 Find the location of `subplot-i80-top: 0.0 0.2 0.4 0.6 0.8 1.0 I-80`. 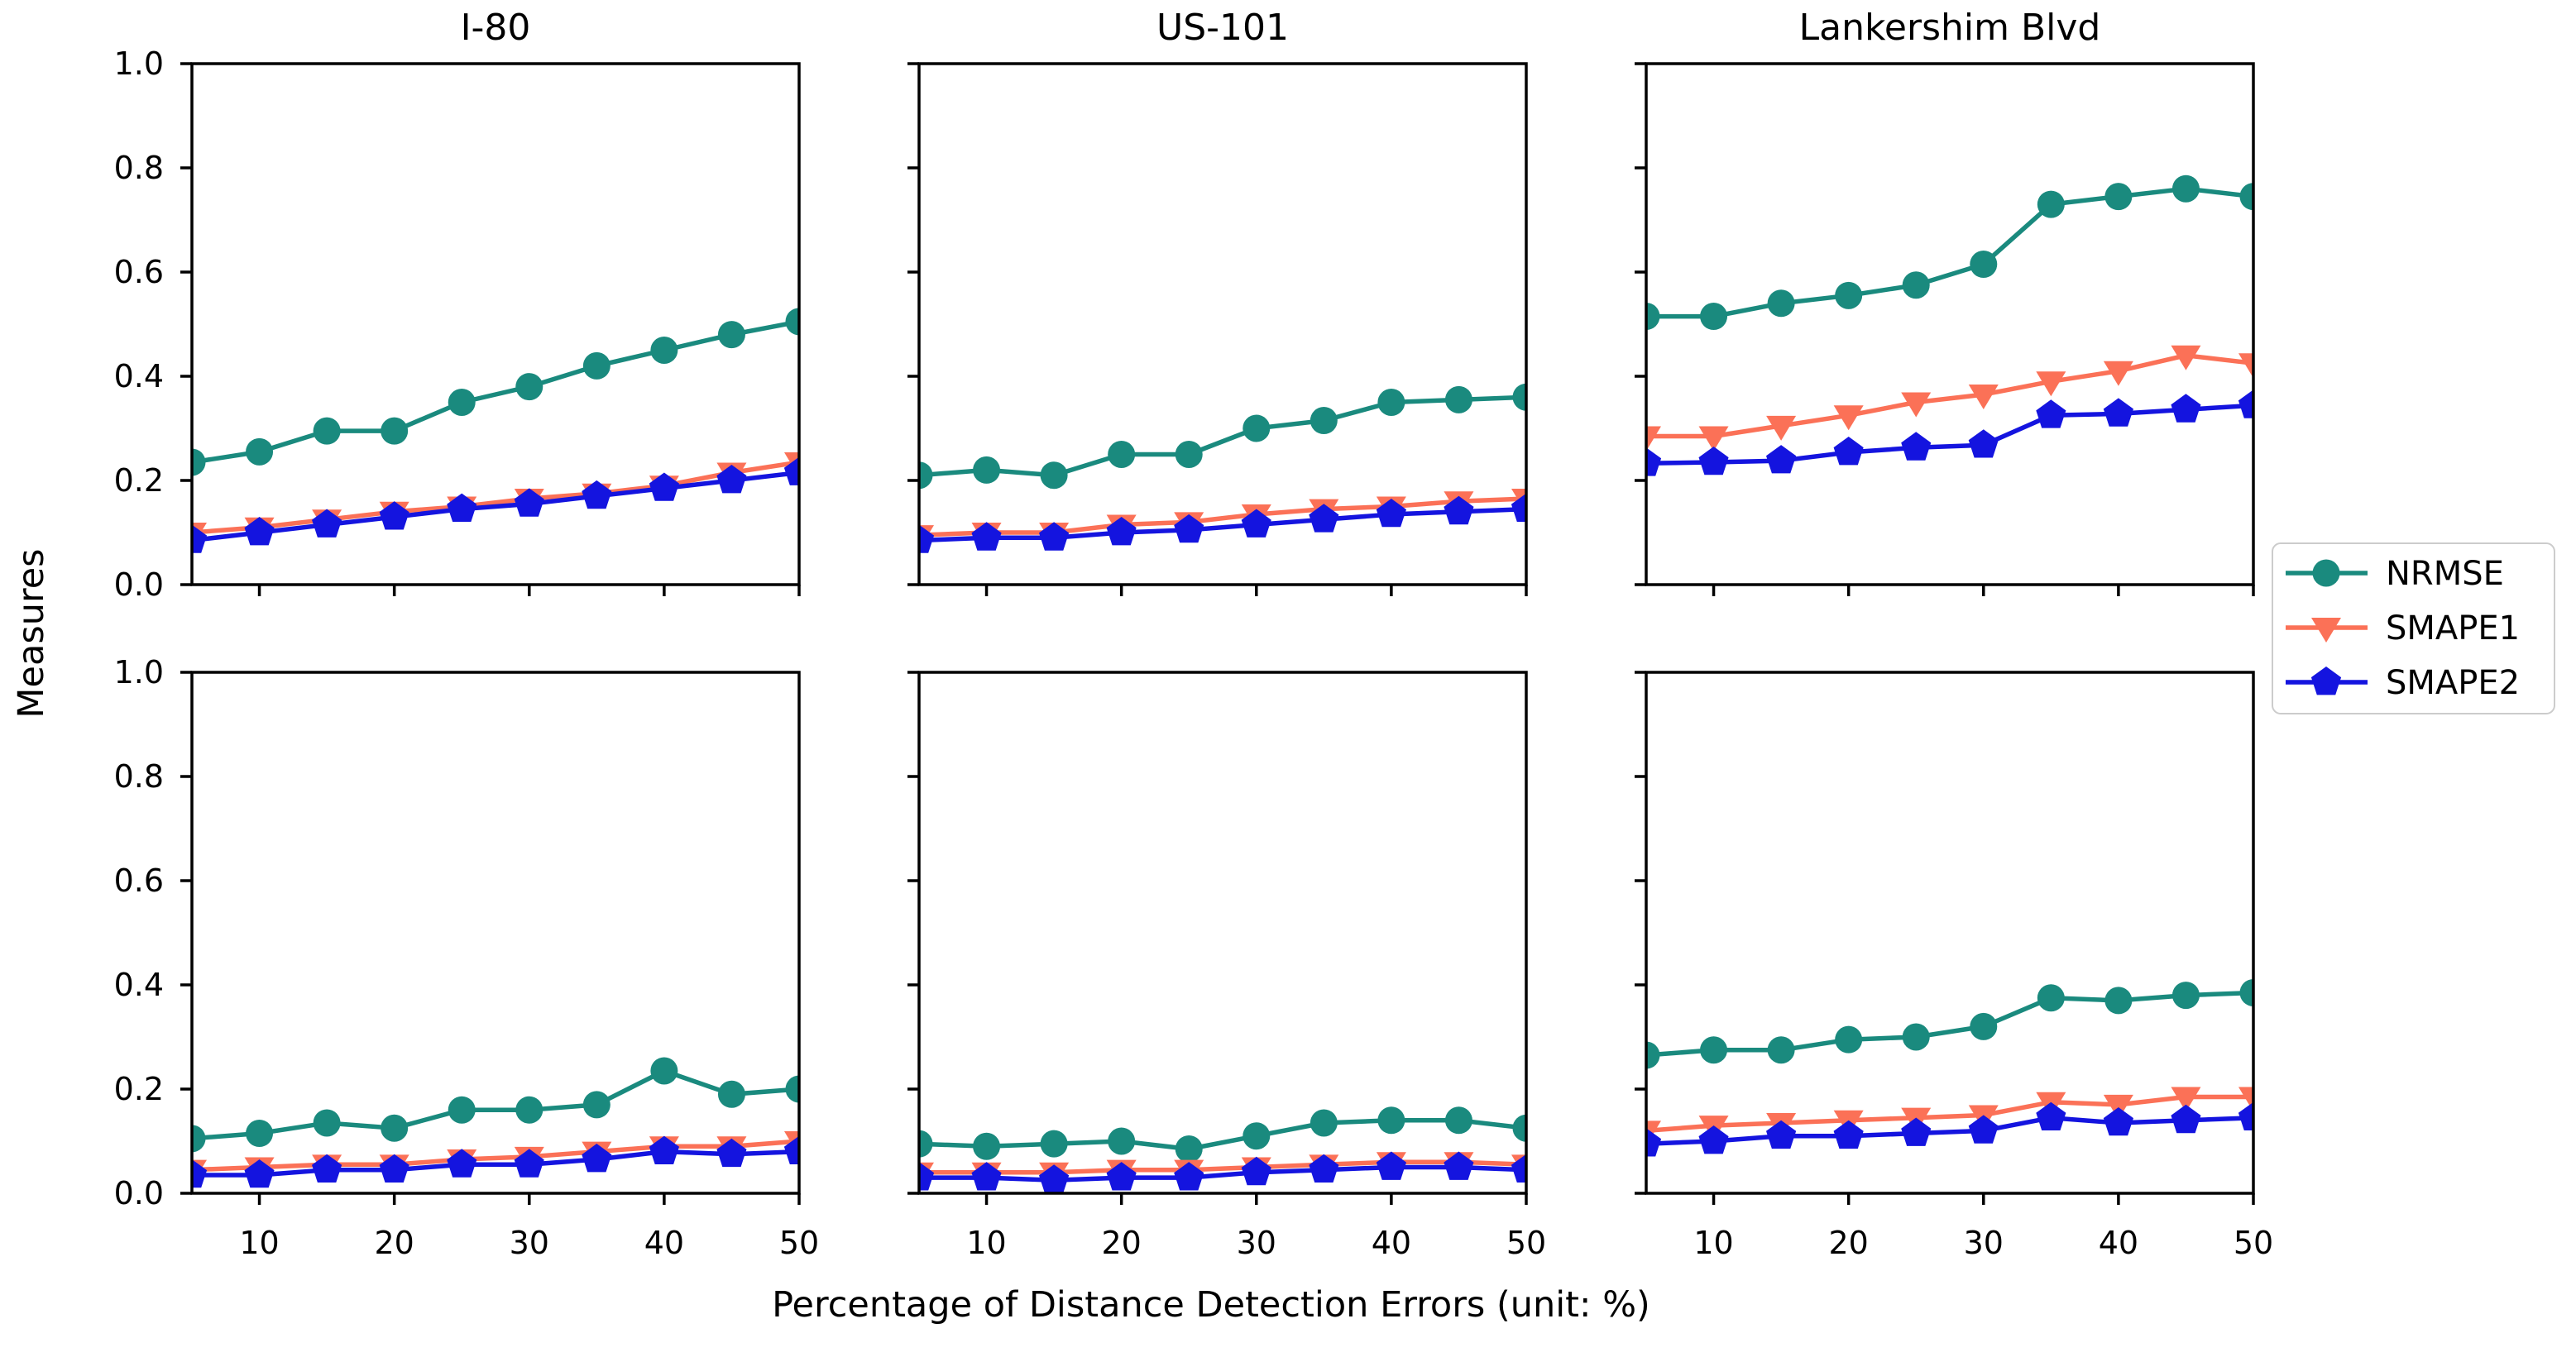

subplot-i80-top: 0.0 0.2 0.4 0.6 0.8 1.0 I-80 is located at coordinates (457, 305).